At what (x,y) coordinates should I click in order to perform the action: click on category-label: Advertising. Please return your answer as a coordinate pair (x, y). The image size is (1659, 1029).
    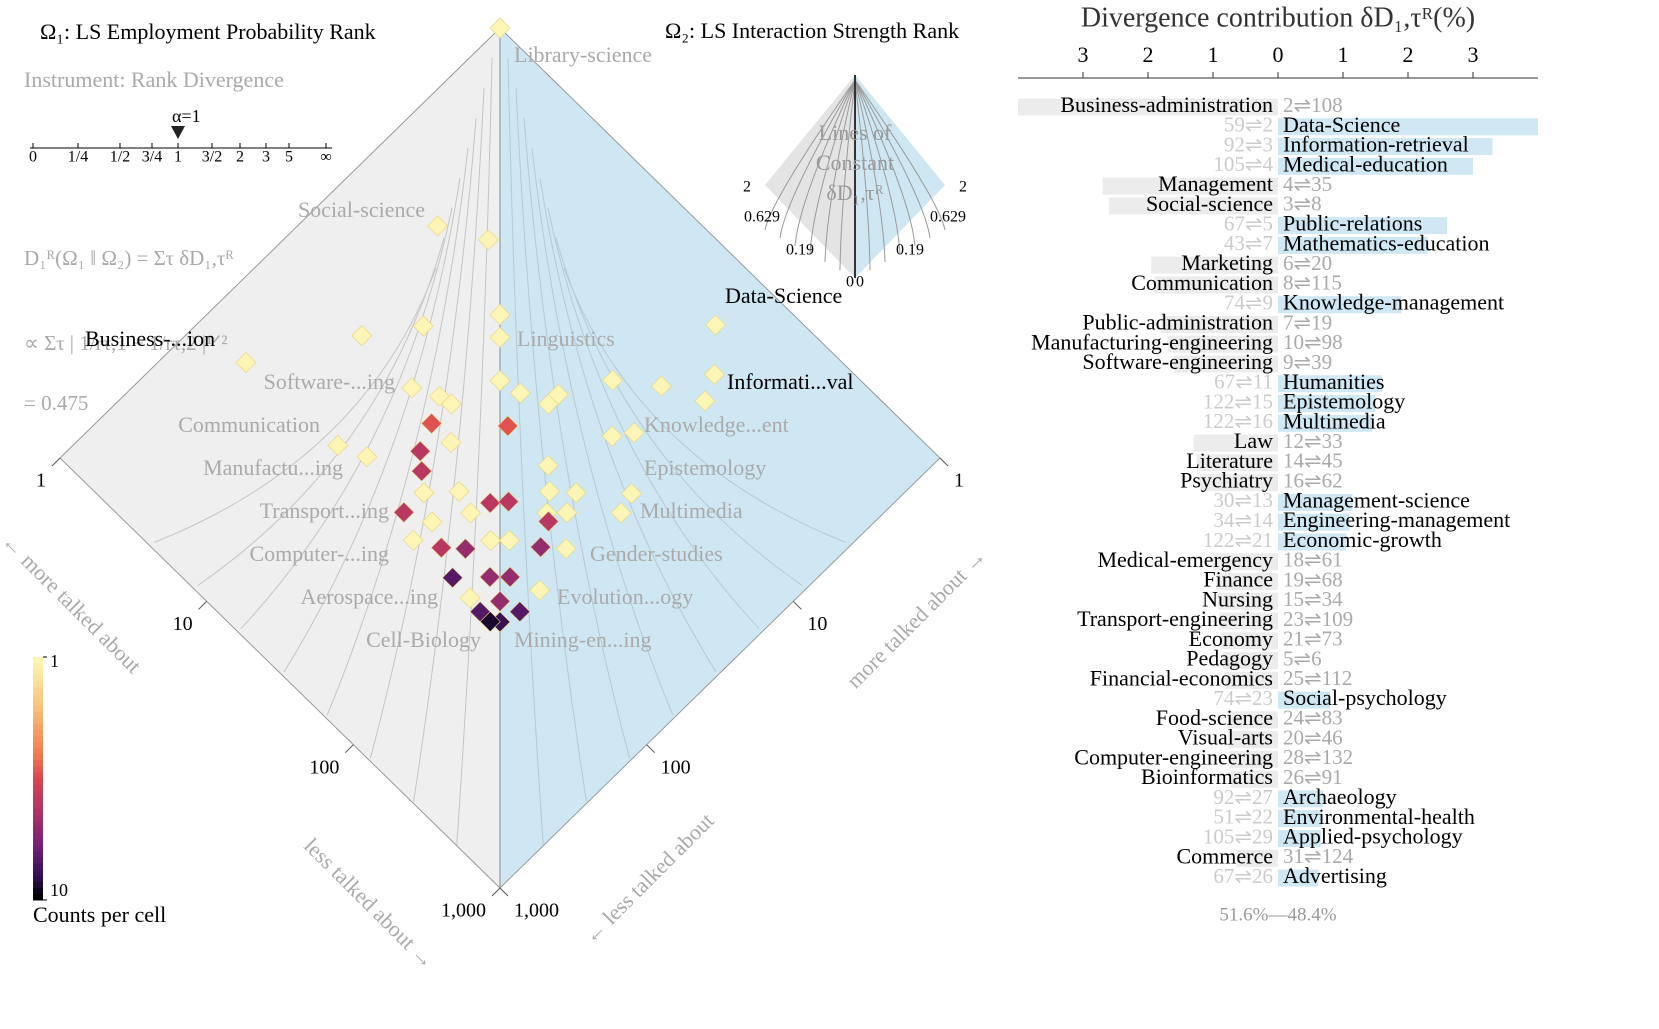
    Looking at the image, I should click on (1335, 875).